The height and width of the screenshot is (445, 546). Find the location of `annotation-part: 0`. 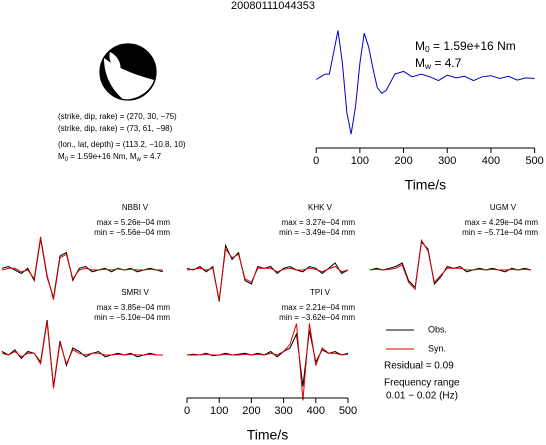

annotation-part: 0 is located at coordinates (427, 49).